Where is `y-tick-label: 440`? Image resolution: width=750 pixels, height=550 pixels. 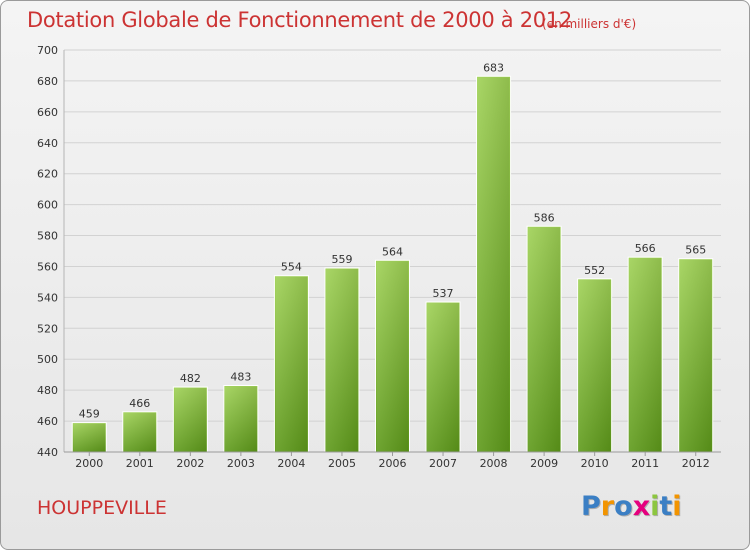 y-tick-label: 440 is located at coordinates (47, 452).